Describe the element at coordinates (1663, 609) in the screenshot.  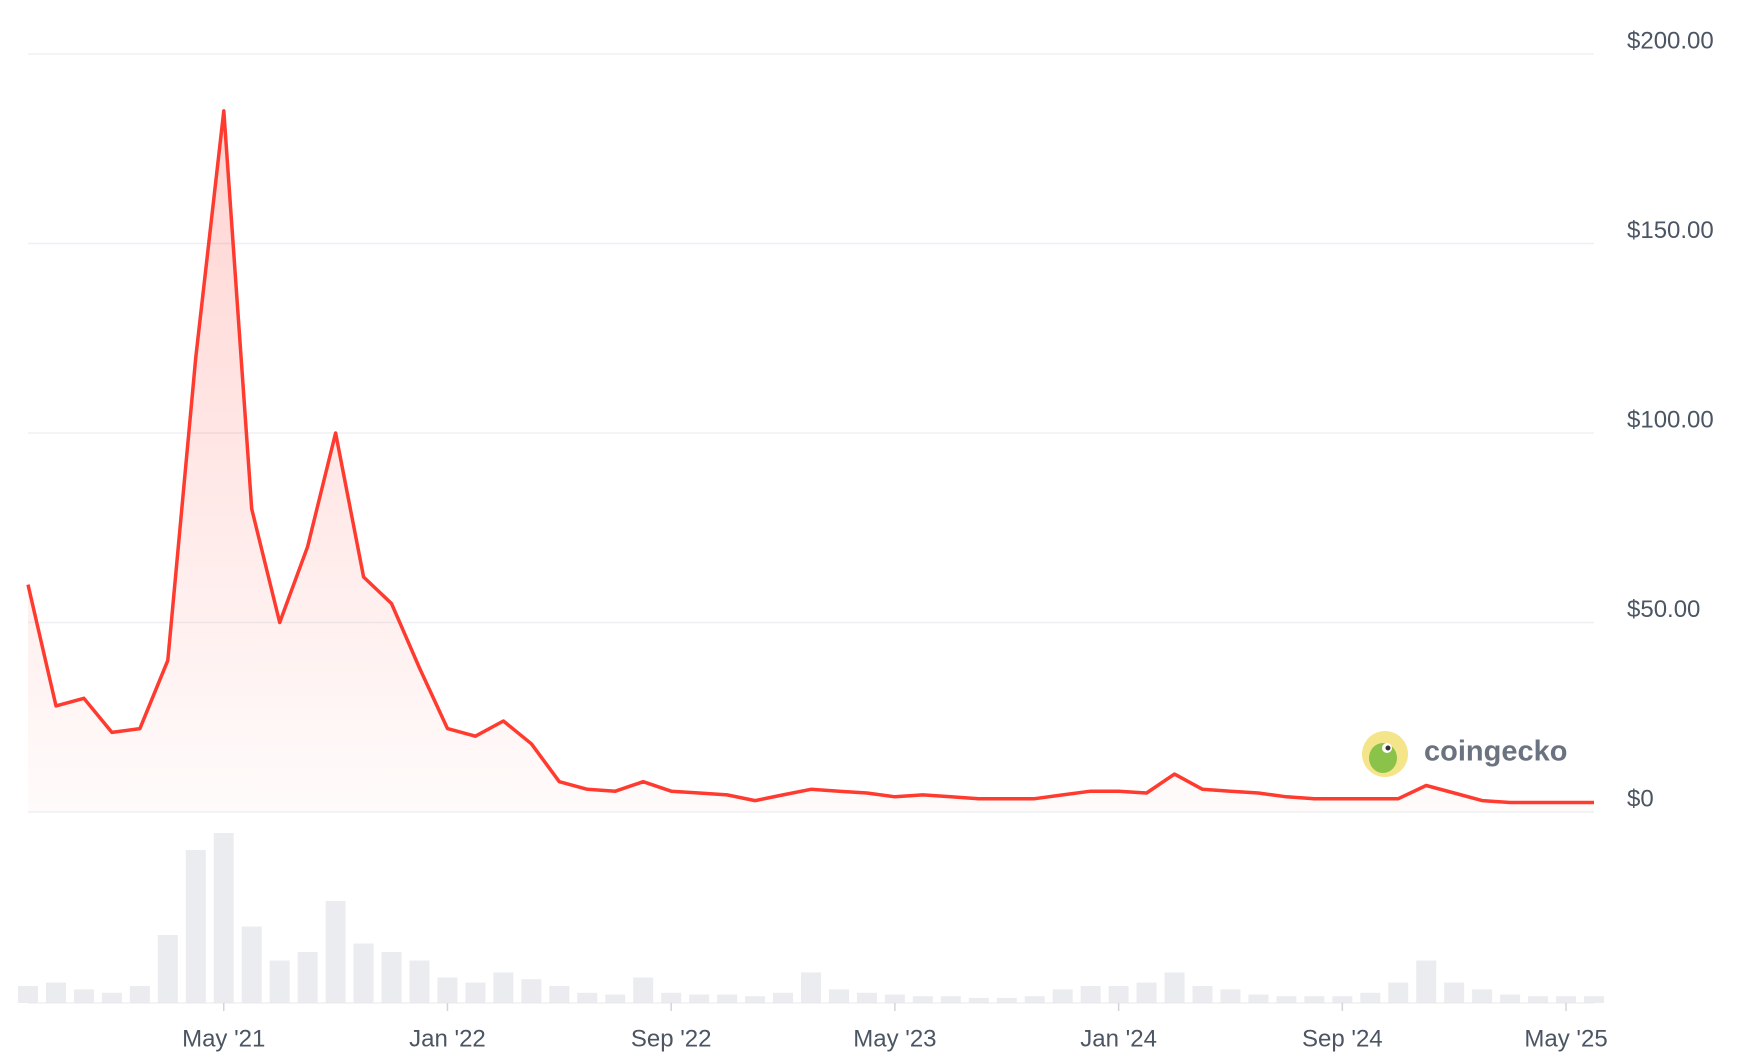
I see `y-tick-label: $50.00` at that location.